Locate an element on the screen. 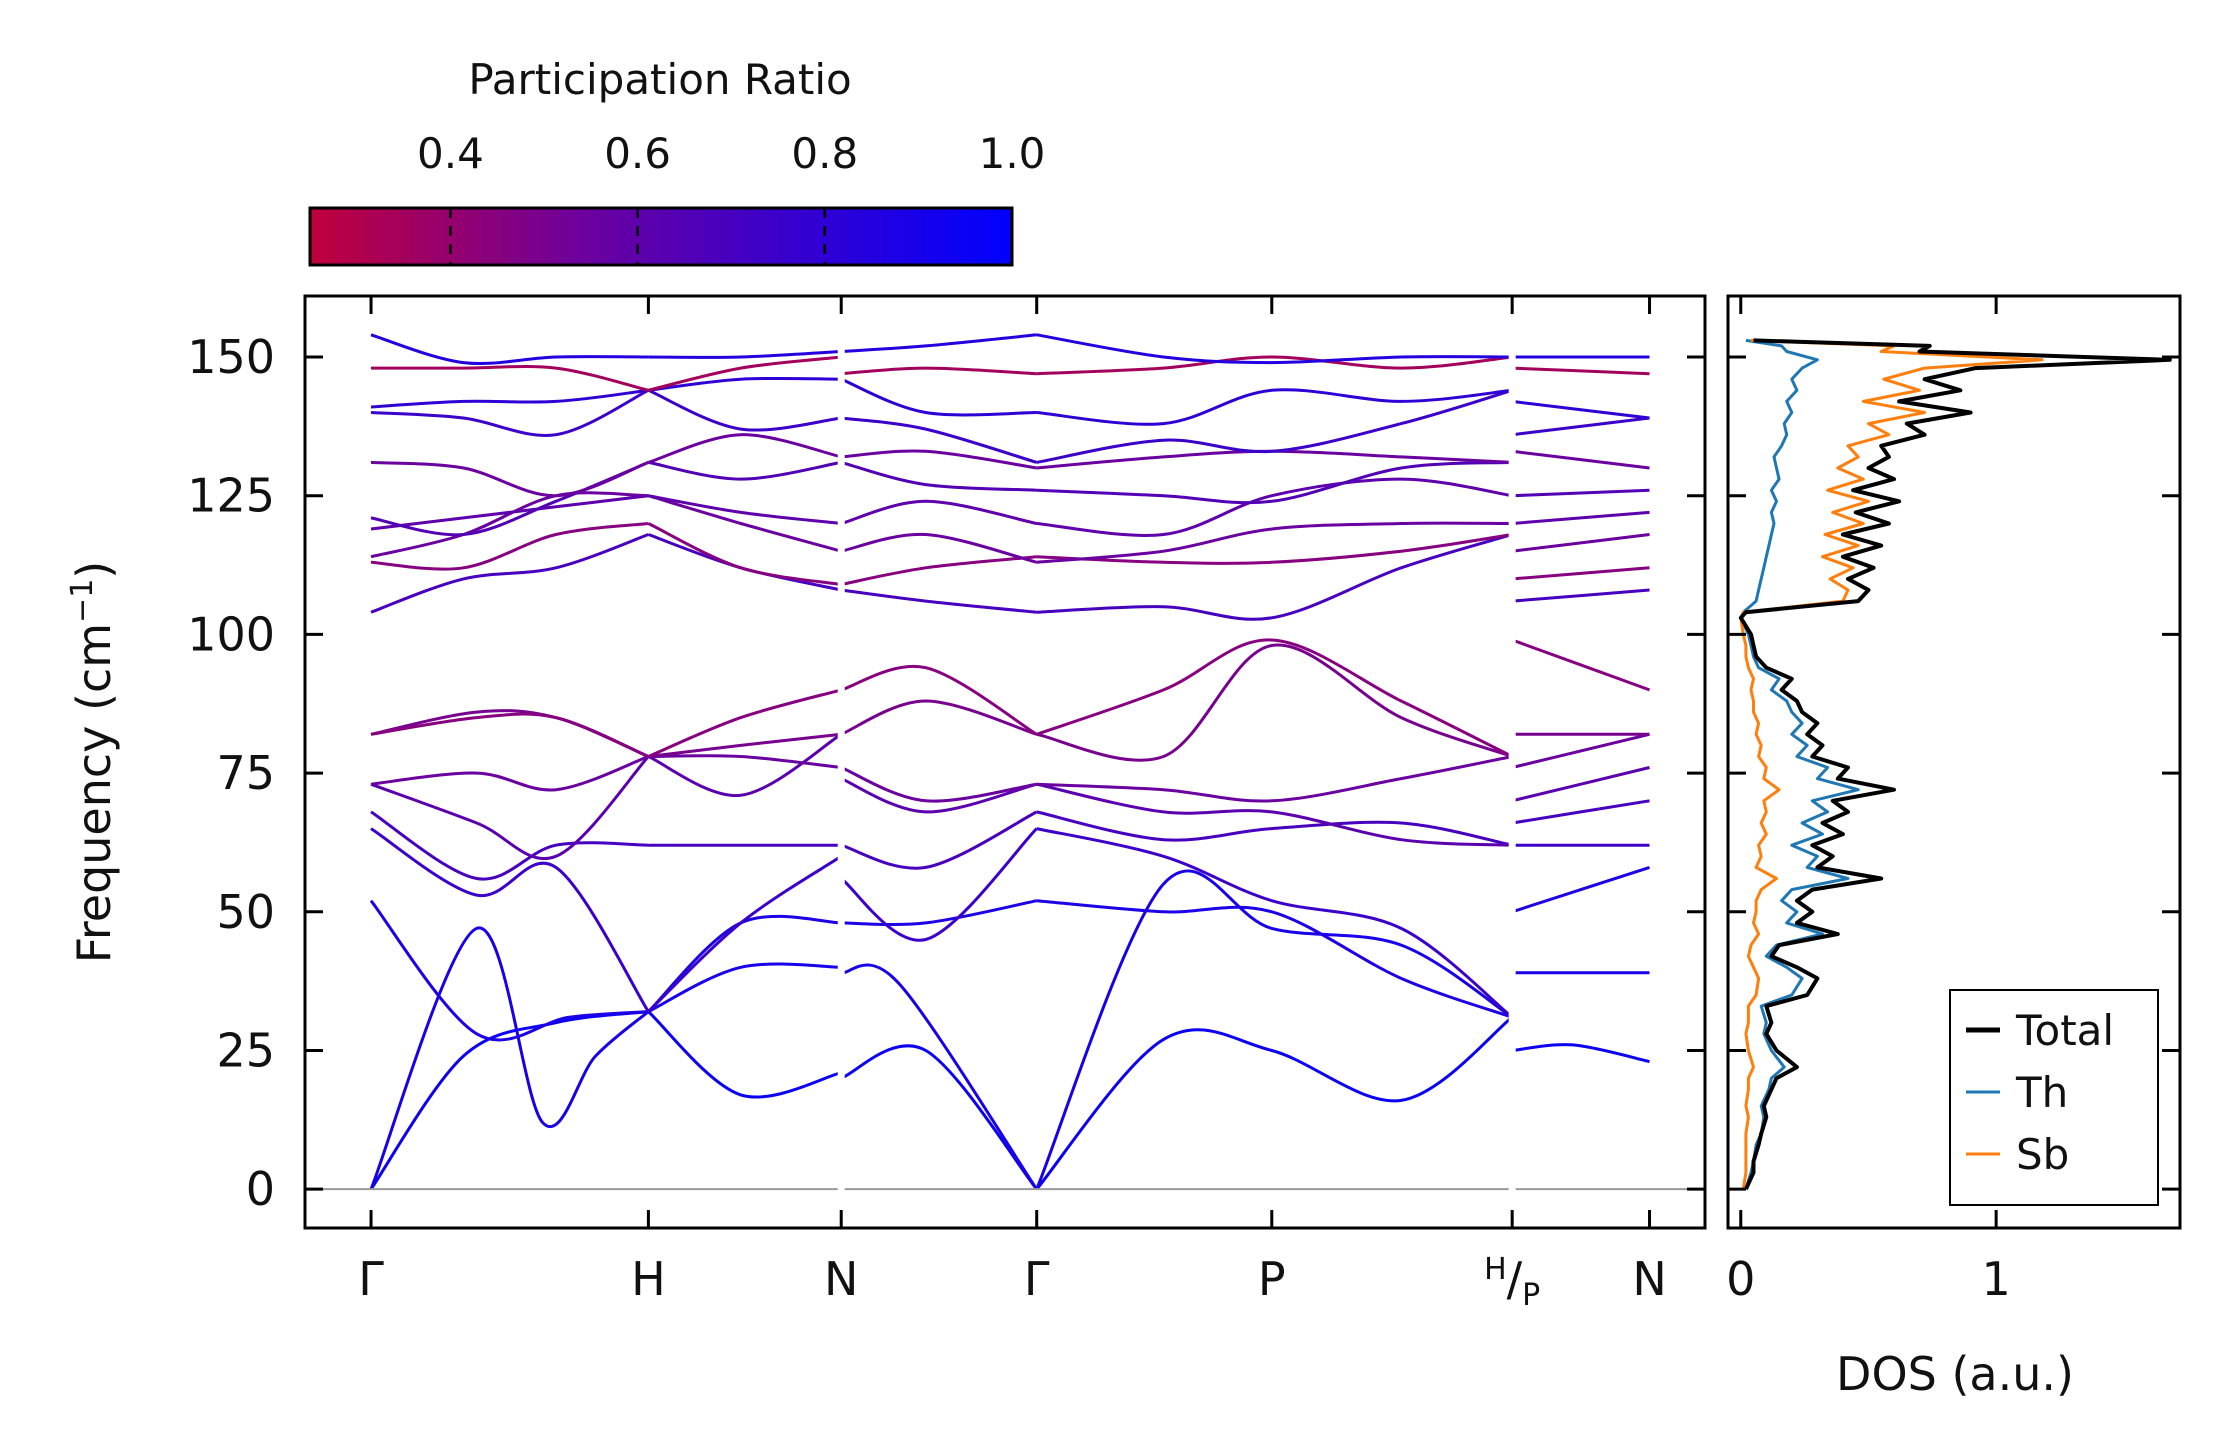  colorbar-gradient is located at coordinates (661, 236).